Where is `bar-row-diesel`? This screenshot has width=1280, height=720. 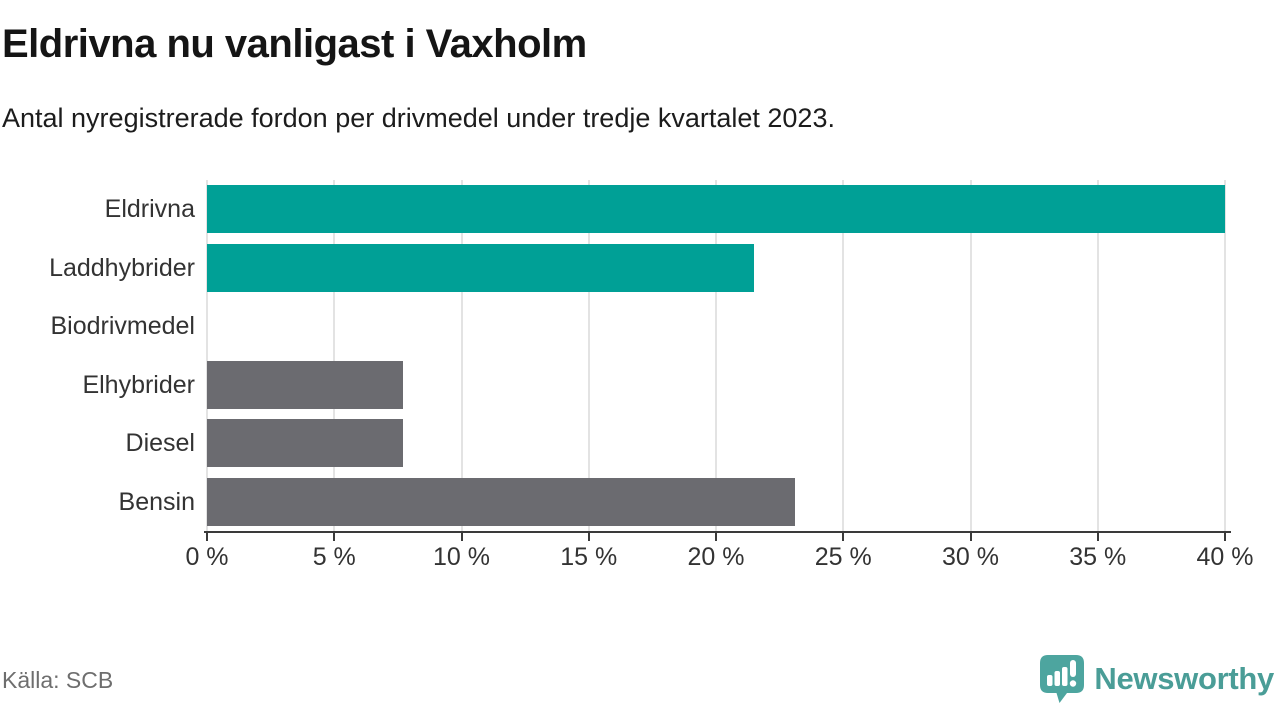
bar-row-diesel is located at coordinates (716, 443).